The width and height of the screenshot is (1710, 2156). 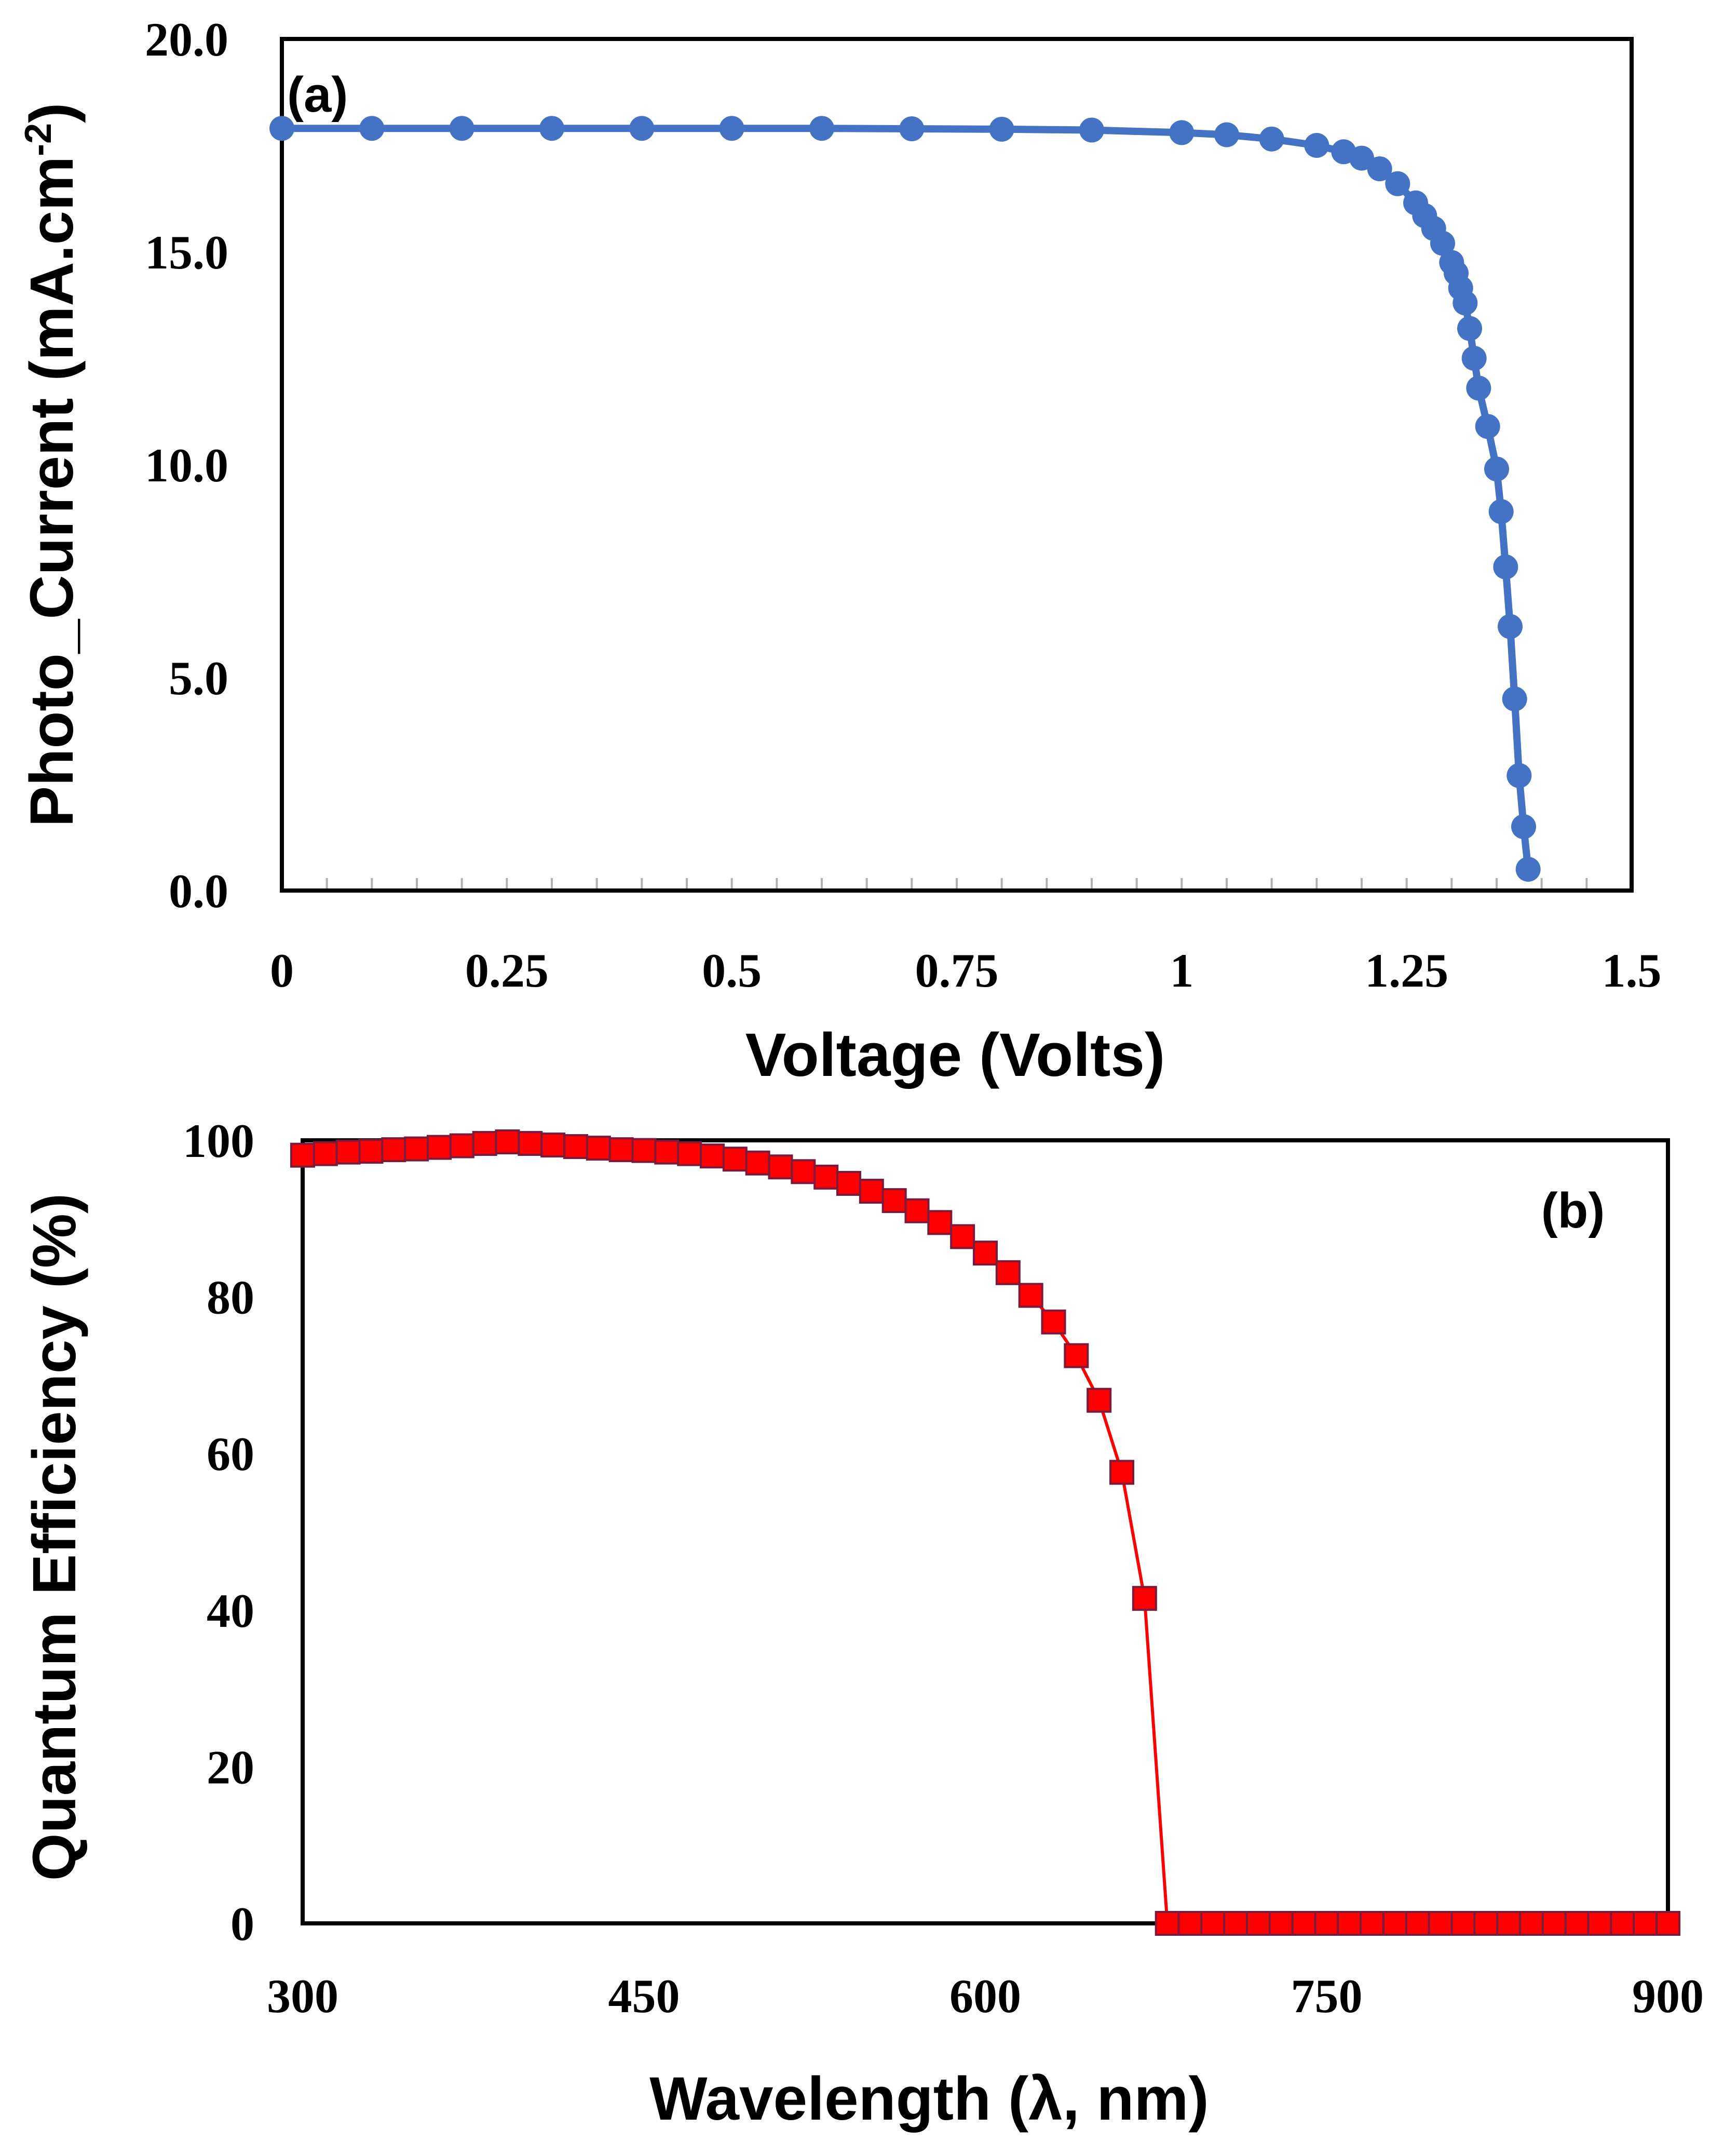 What do you see at coordinates (242, 1923) in the screenshot?
I see `y-tick-label: 0` at bounding box center [242, 1923].